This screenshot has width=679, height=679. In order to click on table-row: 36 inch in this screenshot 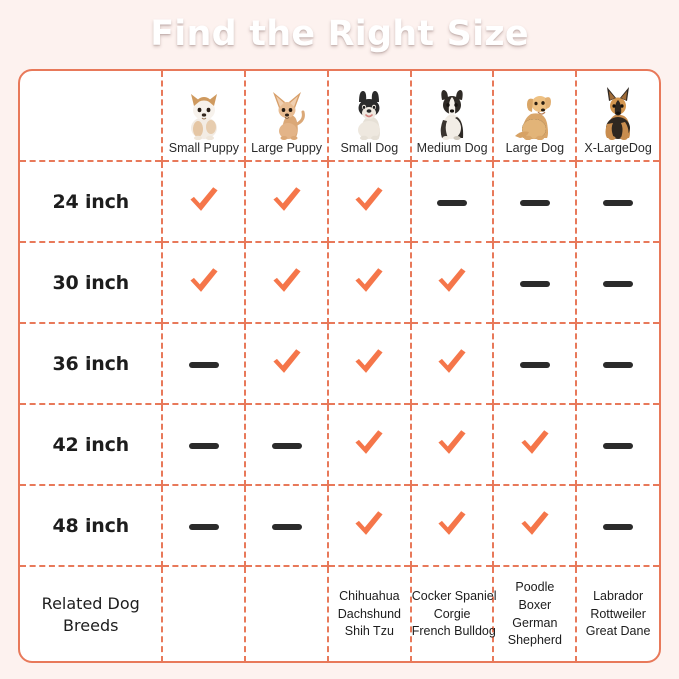, I will do `click(339, 363)`.